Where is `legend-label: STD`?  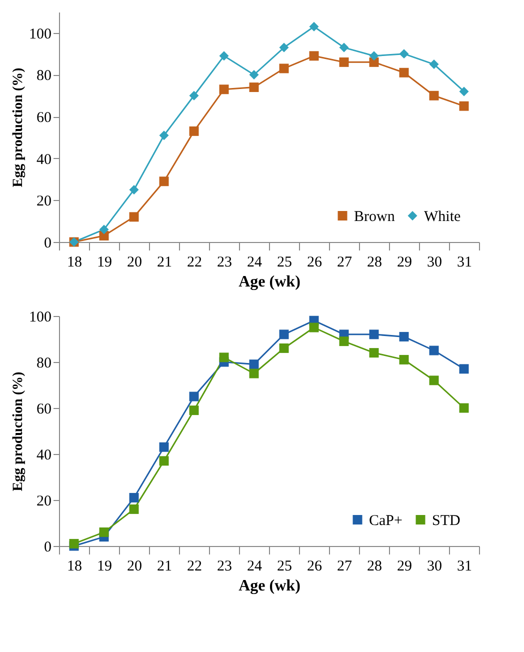
legend-label: STD is located at coordinates (446, 520).